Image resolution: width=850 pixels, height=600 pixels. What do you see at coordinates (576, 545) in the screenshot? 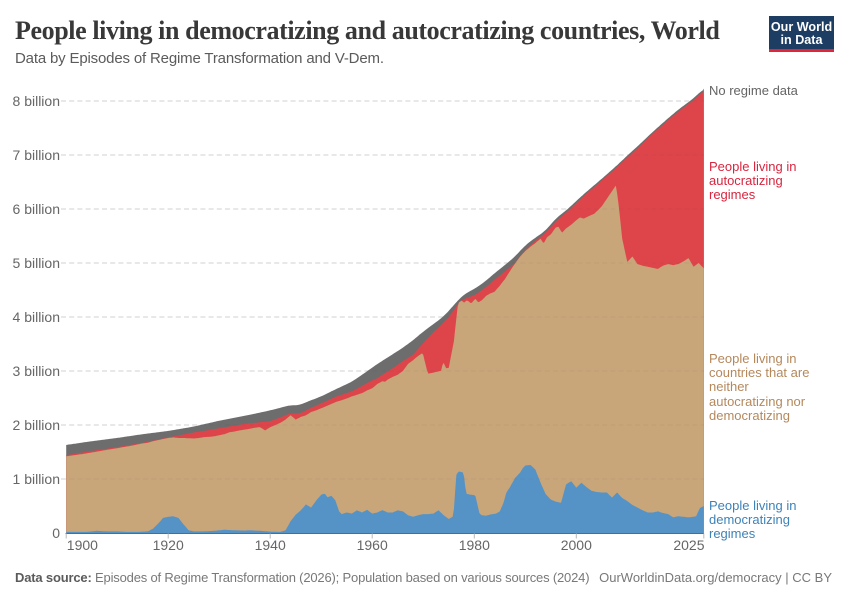
I see `svg-text: 2000` at bounding box center [576, 545].